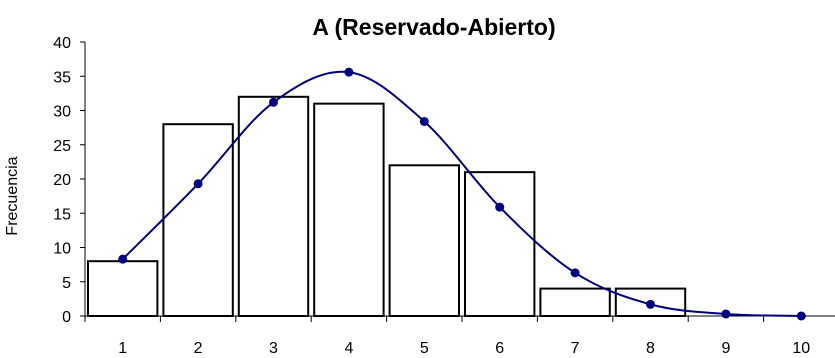 This screenshot has height=358, width=835. What do you see at coordinates (801, 348) in the screenshot?
I see `x-tick-label: 10` at bounding box center [801, 348].